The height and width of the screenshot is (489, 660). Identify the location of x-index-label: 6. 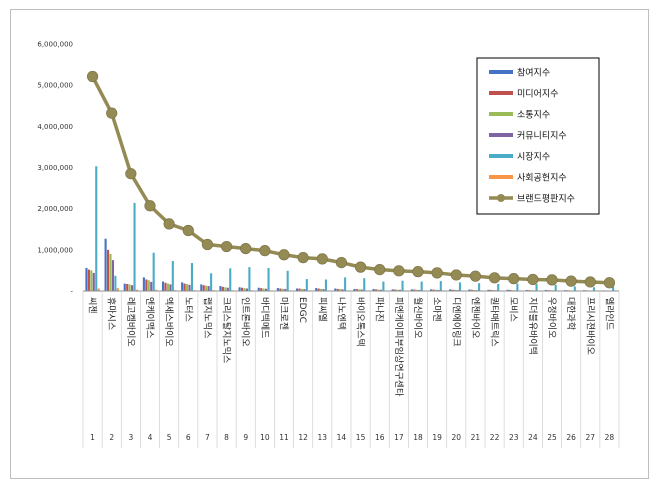
(188, 437).